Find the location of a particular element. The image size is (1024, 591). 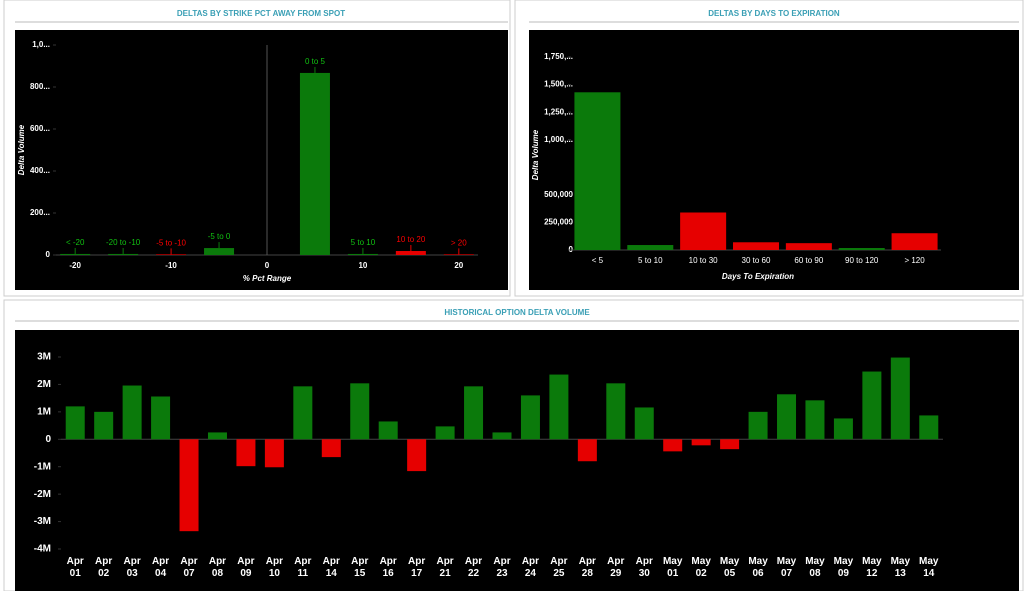

x-tick-label: May 14 is located at coordinates (929, 567).